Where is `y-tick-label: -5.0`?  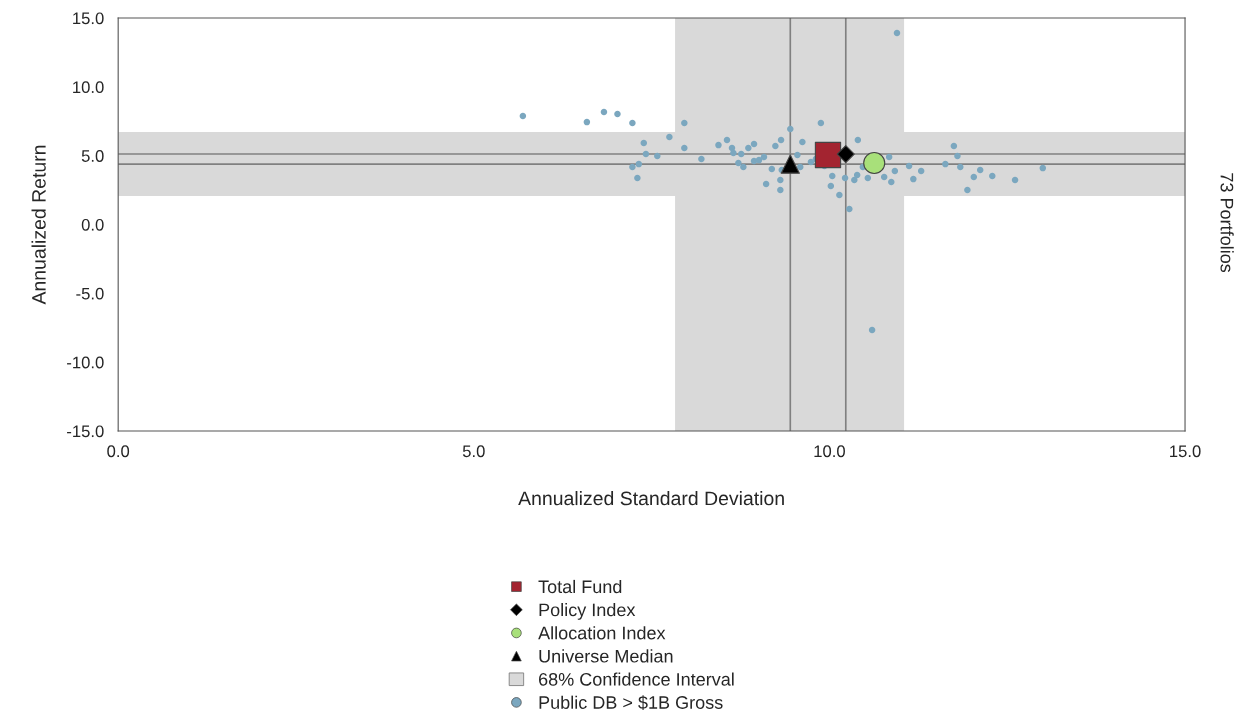
y-tick-label: -5.0 is located at coordinates (90, 293).